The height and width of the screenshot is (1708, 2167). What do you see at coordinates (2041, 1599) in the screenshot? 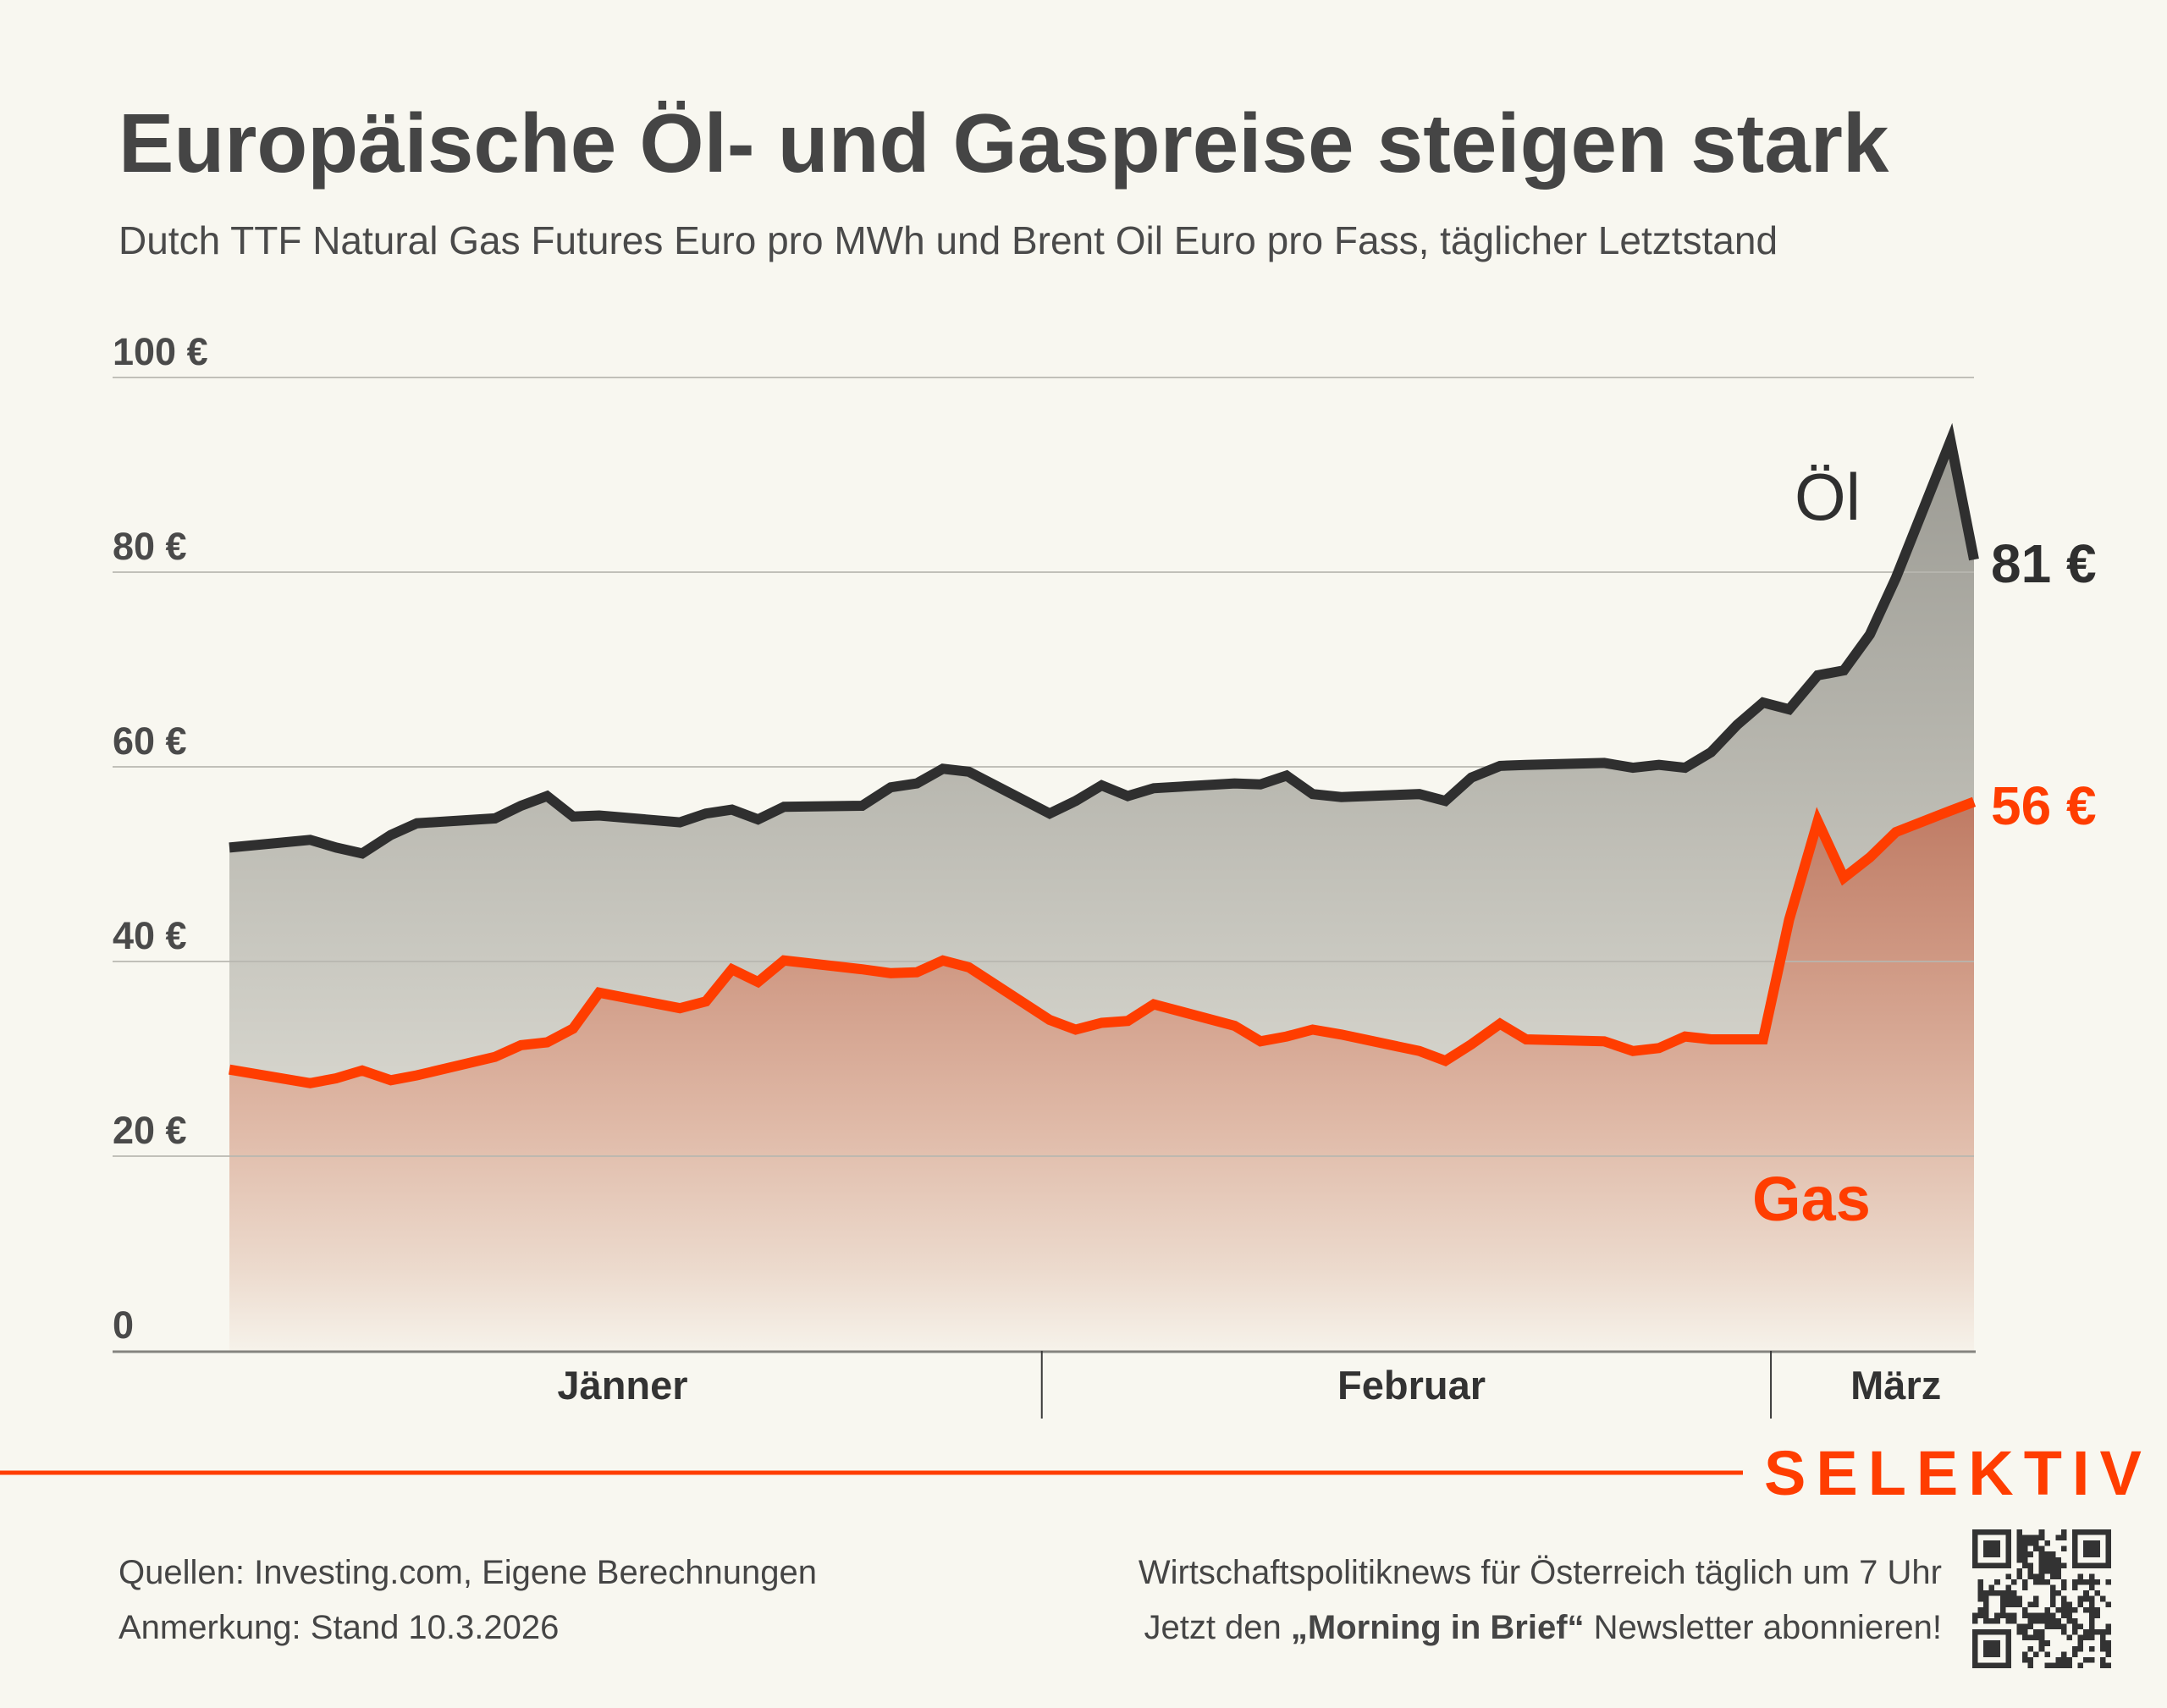
I see `qr-code-icon` at bounding box center [2041, 1599].